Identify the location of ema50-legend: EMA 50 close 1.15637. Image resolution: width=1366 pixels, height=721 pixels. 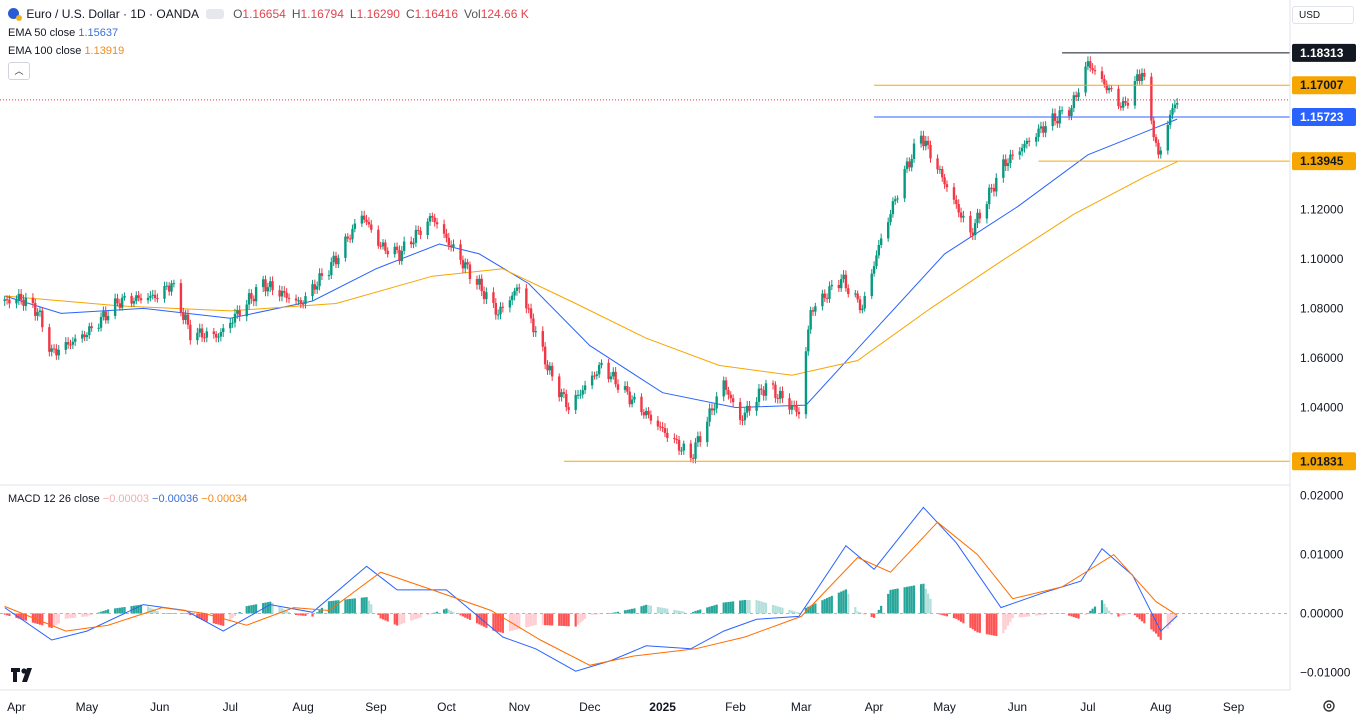
(63, 33).